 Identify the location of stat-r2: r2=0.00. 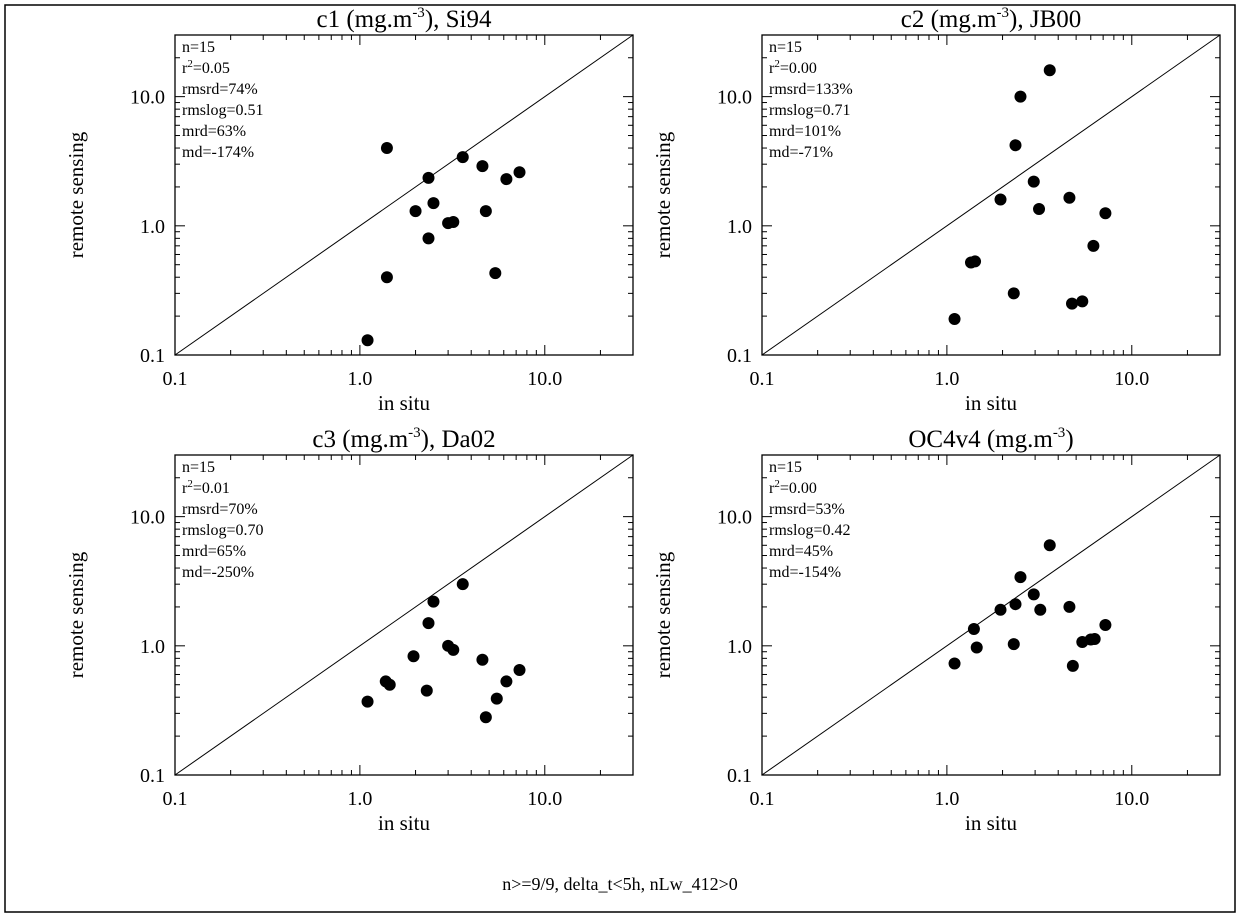
(793, 487).